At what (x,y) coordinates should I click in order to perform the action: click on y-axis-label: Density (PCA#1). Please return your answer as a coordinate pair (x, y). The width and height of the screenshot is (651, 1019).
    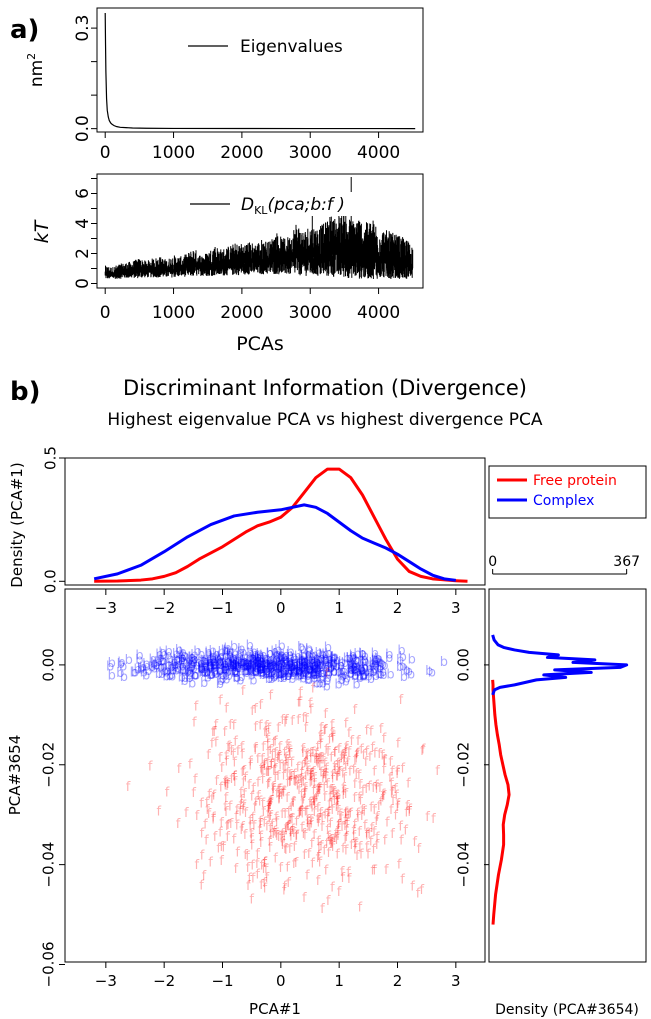
    Looking at the image, I should click on (17, 524).